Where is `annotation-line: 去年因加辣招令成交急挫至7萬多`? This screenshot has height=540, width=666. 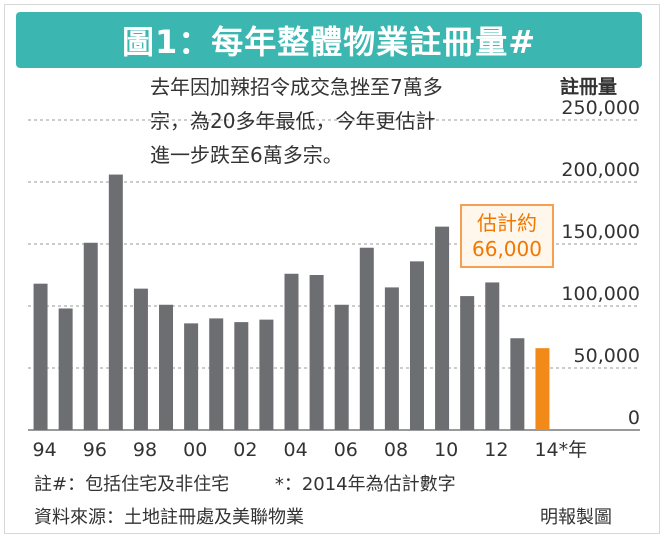 annotation-line: 去年因加辣招令成交急挫至7萬多 is located at coordinates (296, 87).